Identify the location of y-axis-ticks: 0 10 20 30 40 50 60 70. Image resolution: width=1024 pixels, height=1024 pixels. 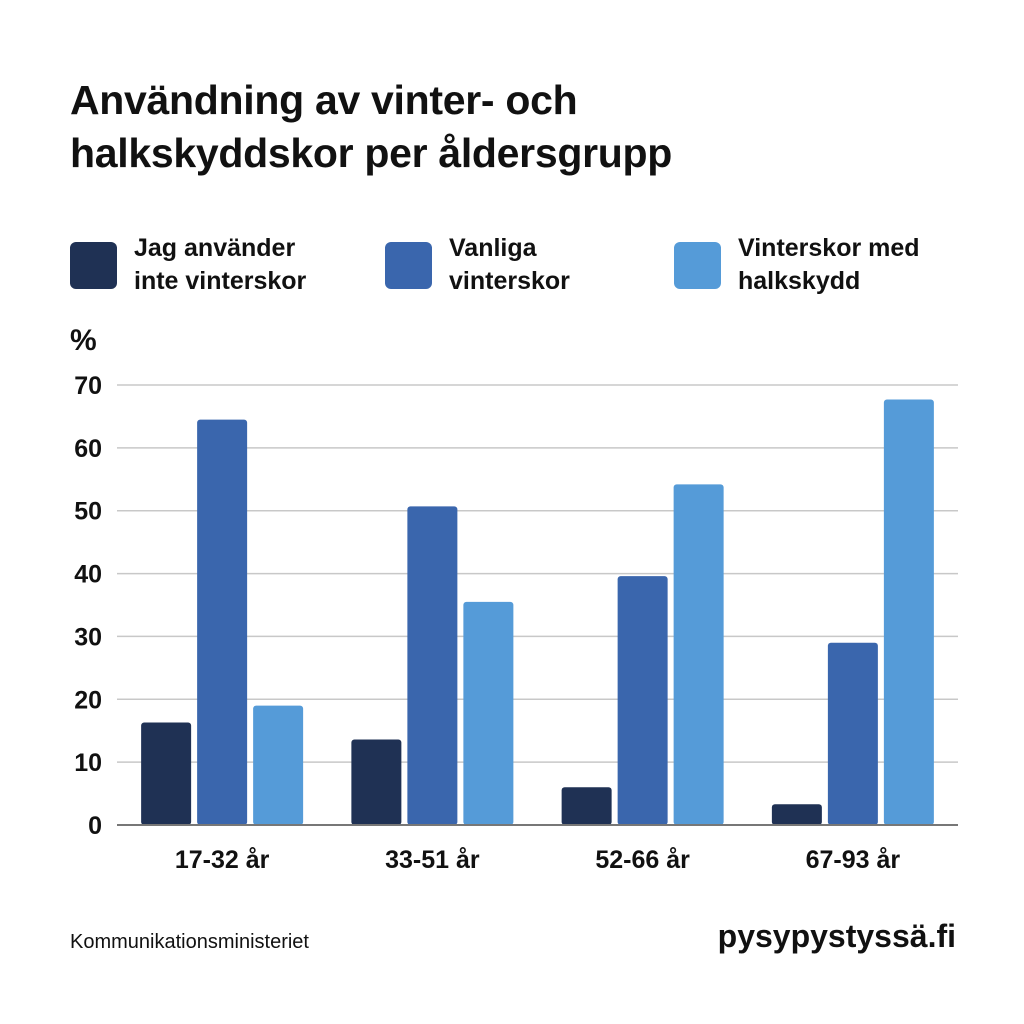
(88, 606).